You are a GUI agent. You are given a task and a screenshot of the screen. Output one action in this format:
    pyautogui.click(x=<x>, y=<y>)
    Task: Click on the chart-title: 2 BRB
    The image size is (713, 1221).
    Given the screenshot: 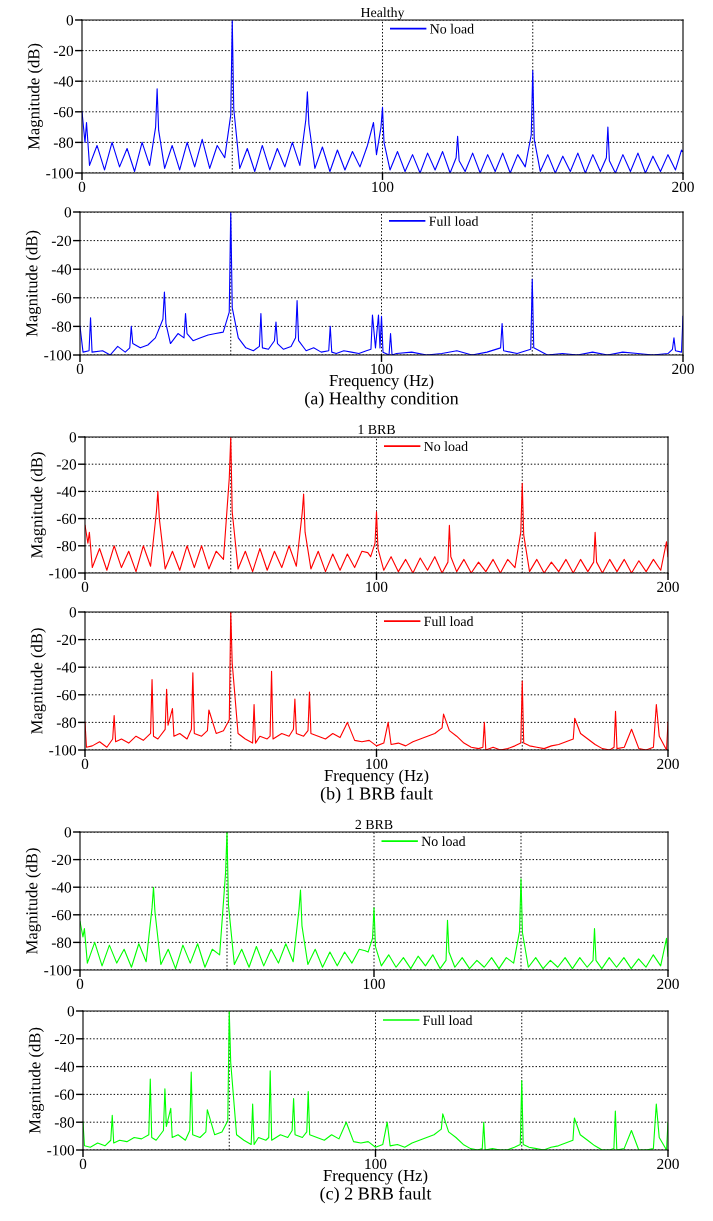 What is the action you would take?
    pyautogui.click(x=374, y=824)
    